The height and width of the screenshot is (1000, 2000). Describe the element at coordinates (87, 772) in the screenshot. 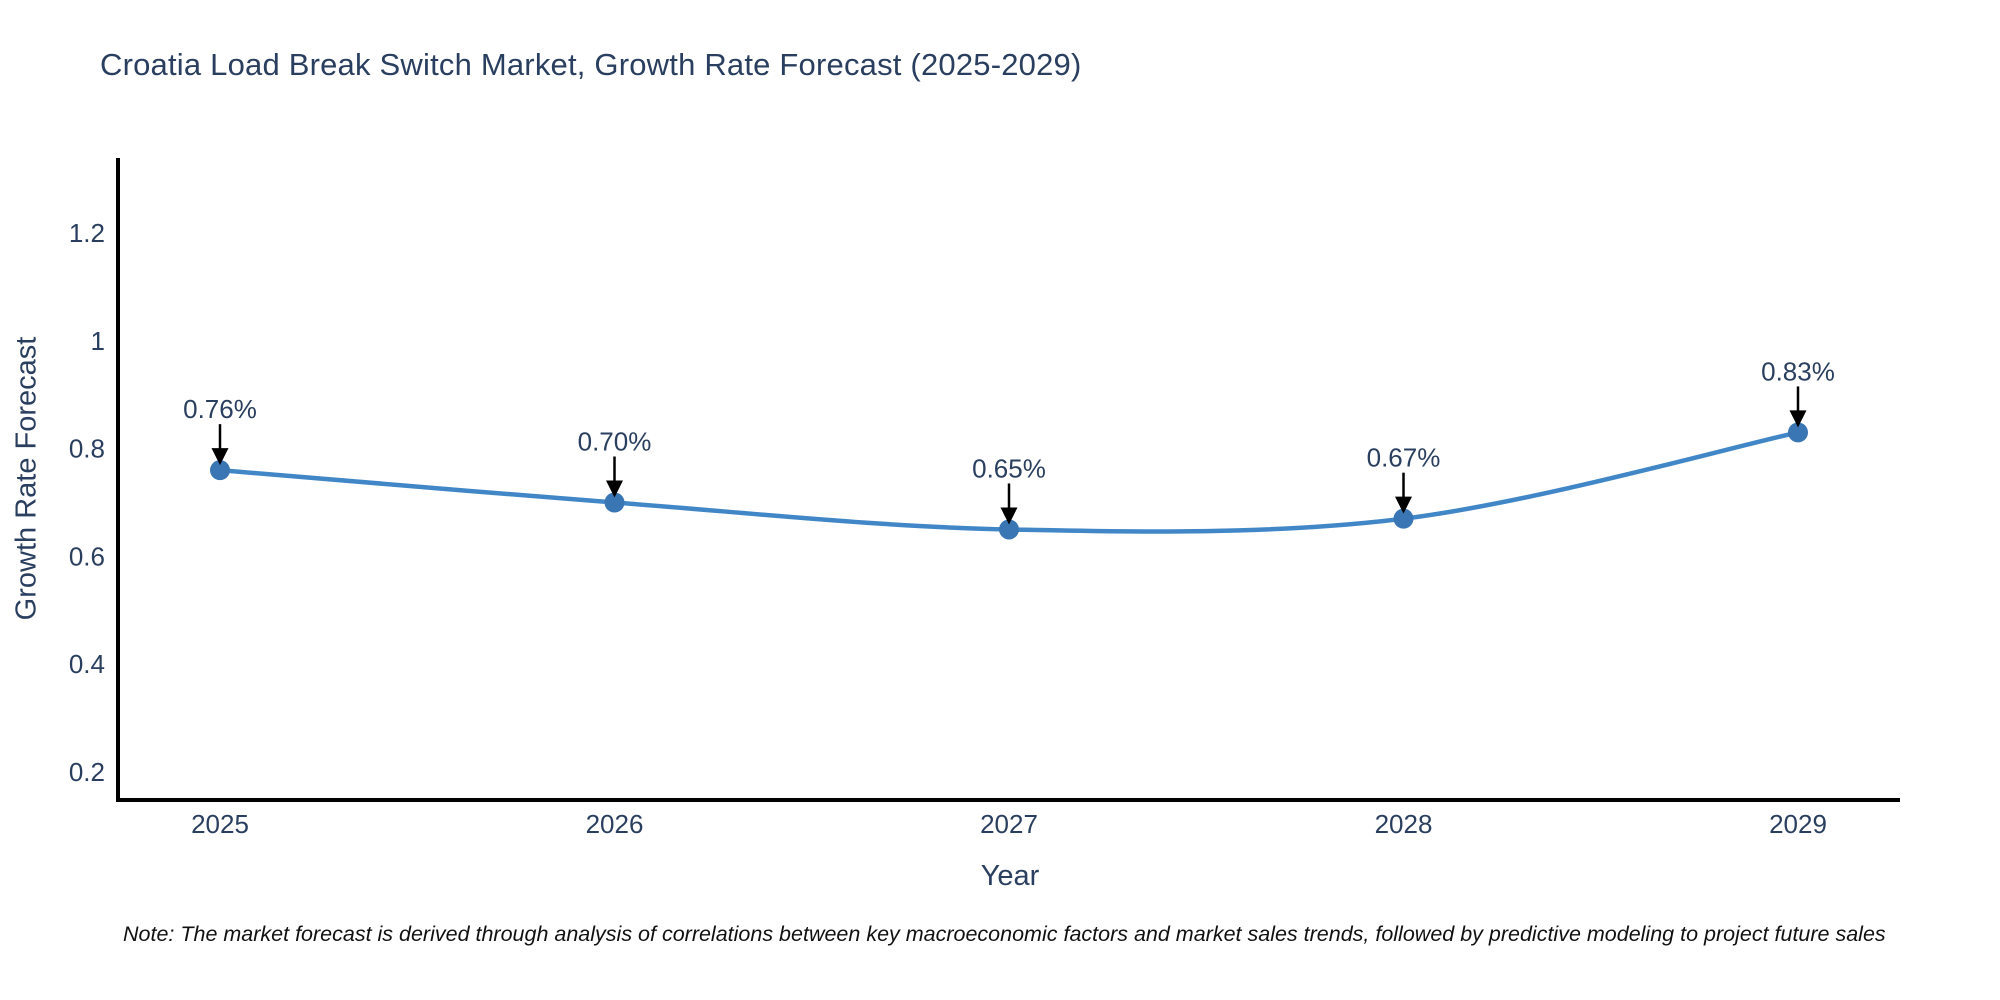

I see `y-axis-tick-label: 0.2` at that location.